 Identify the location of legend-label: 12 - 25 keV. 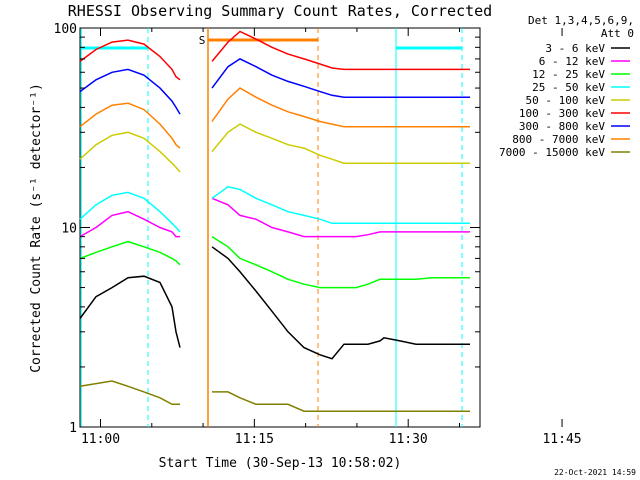
(568, 74).